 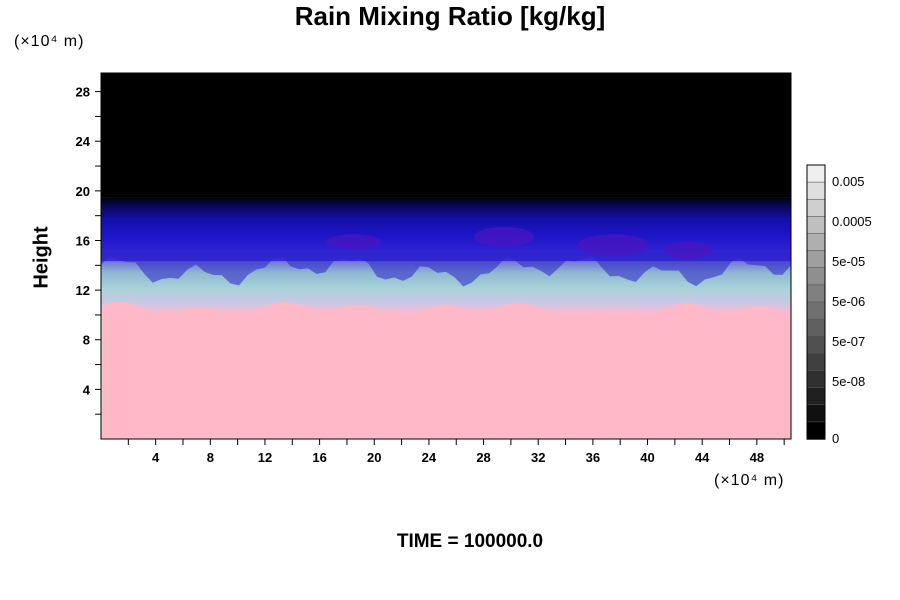 I want to click on y-unit-label: (×10⁴ m), so click(x=49, y=41).